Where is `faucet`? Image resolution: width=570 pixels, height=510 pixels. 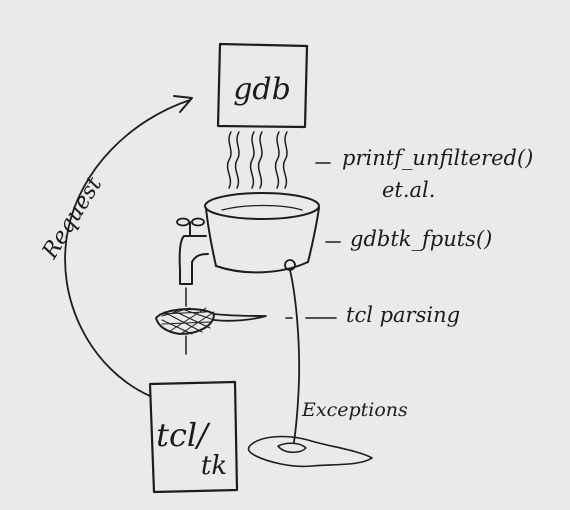 faucet is located at coordinates (192, 262).